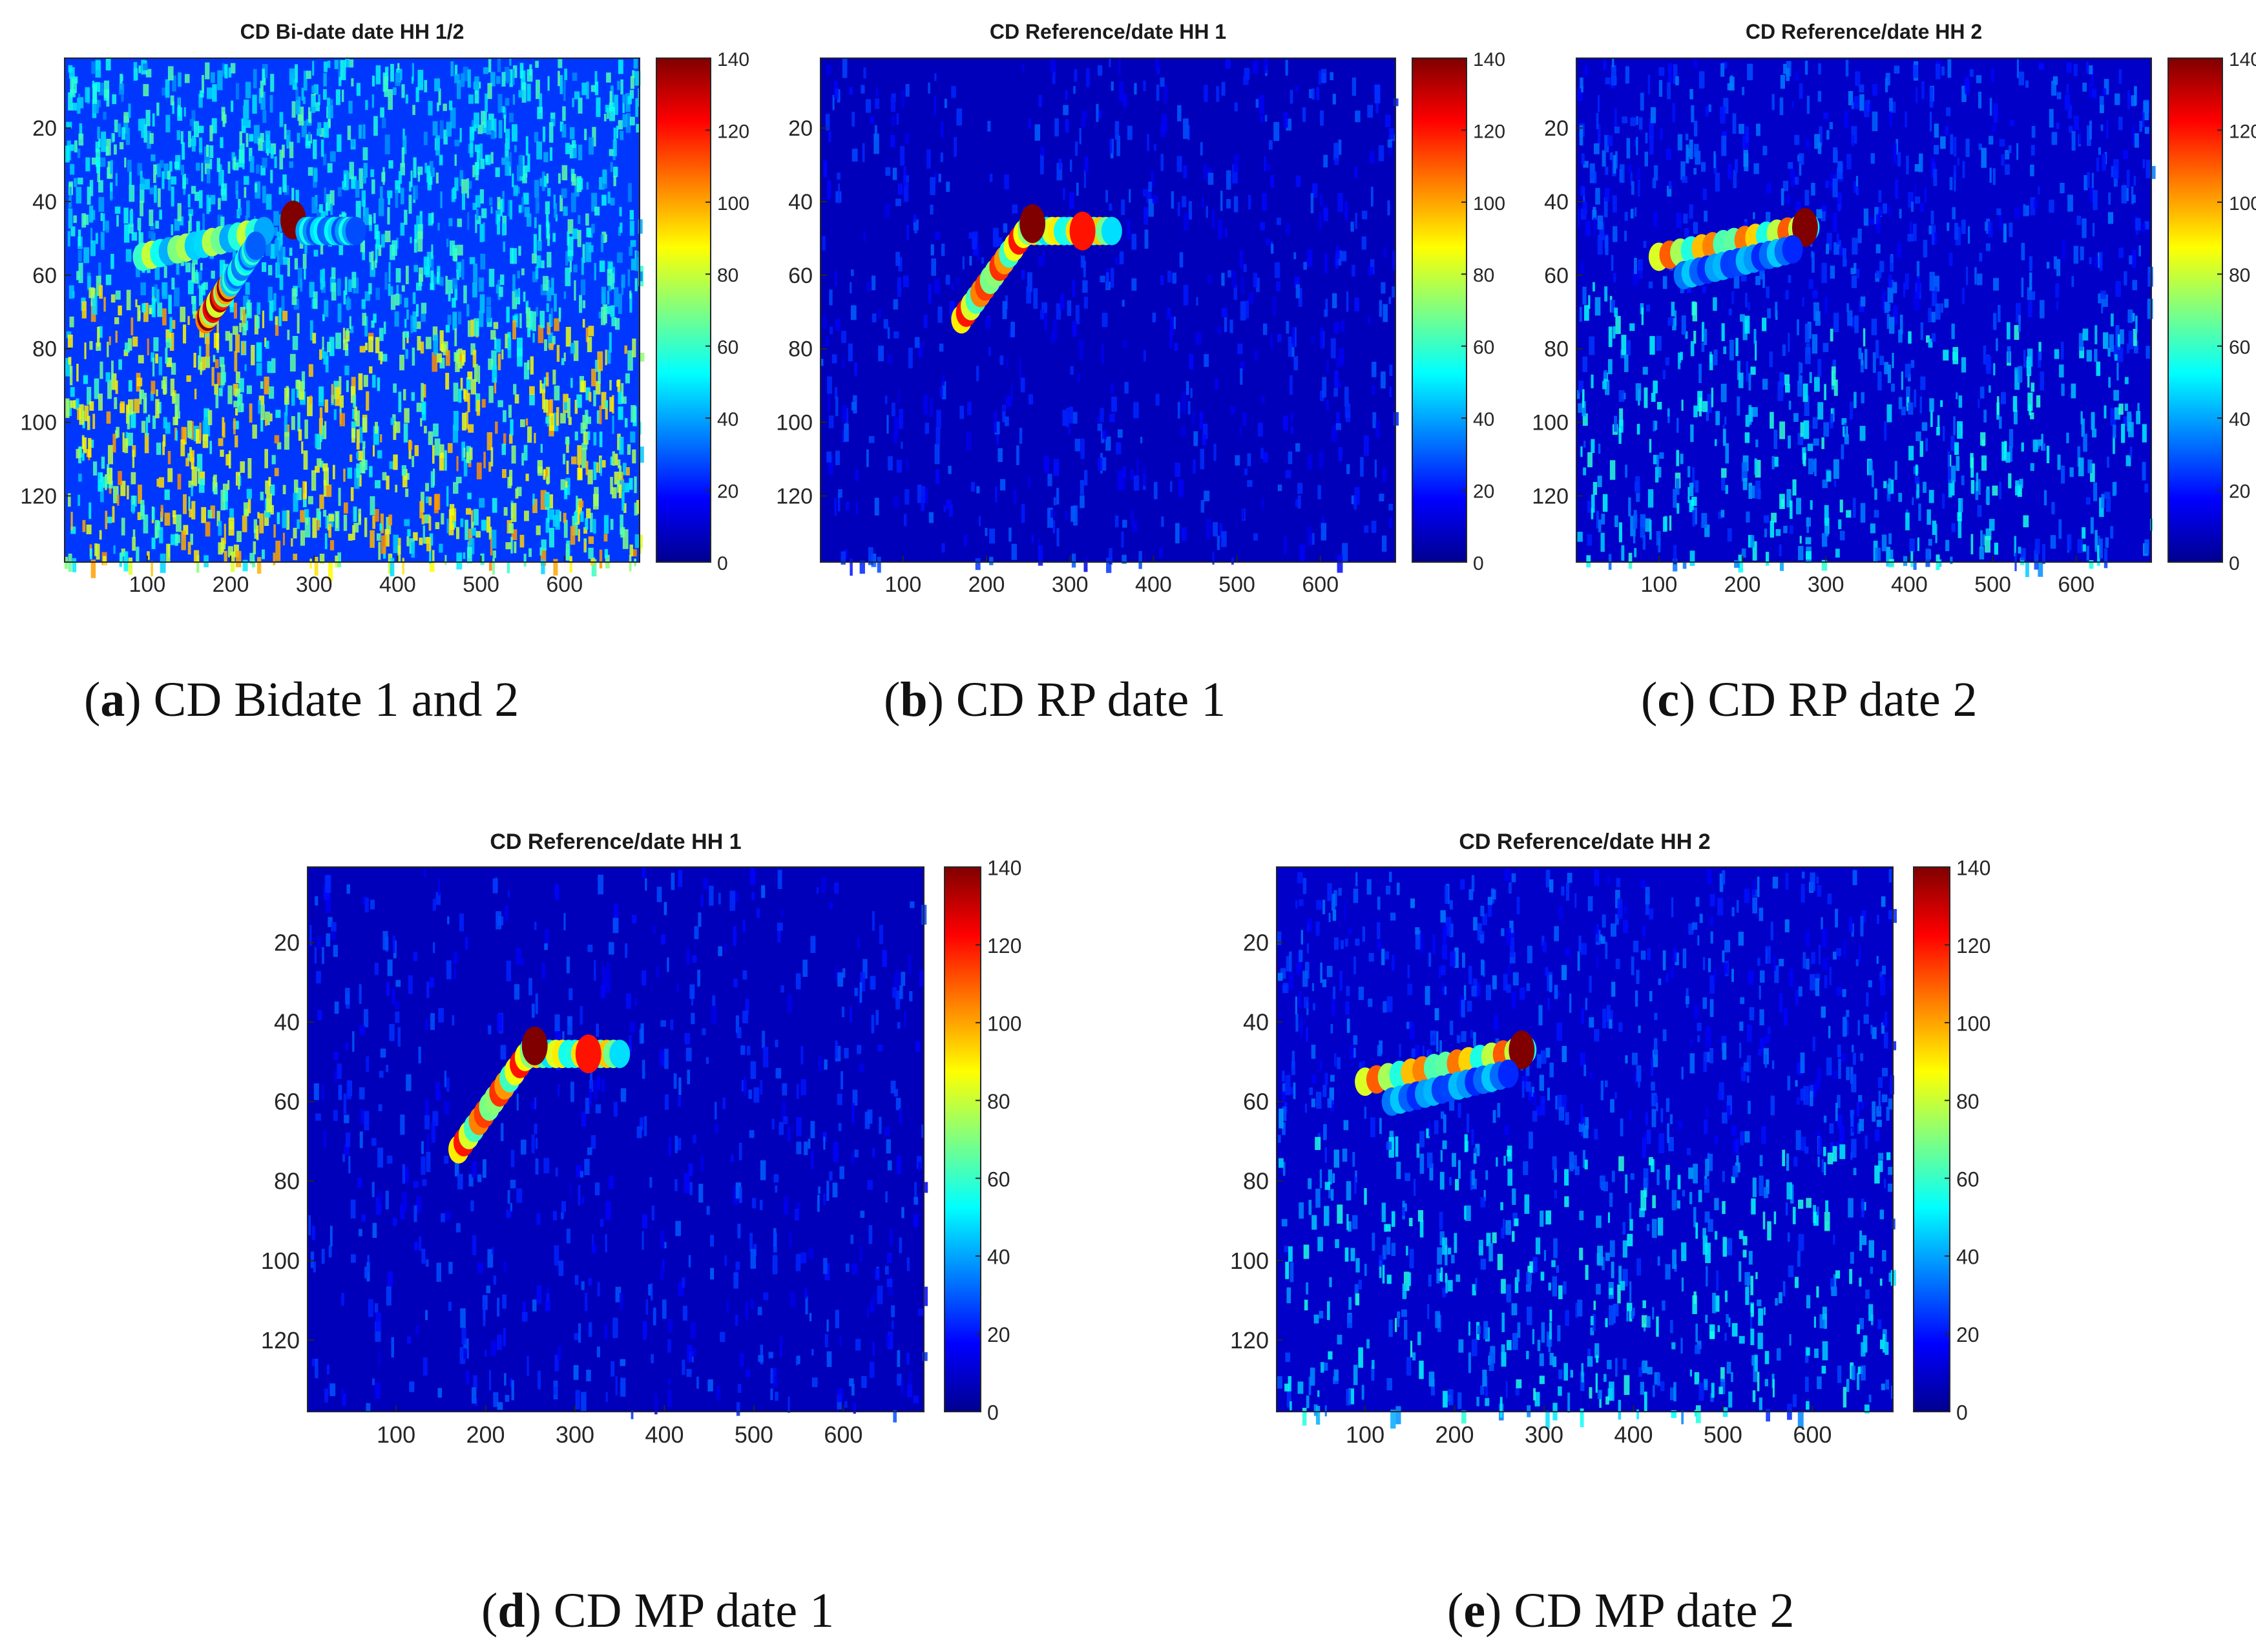 The height and width of the screenshot is (1652, 2256). What do you see at coordinates (2239, 420) in the screenshot?
I see `colorbar-tick-label: 40` at bounding box center [2239, 420].